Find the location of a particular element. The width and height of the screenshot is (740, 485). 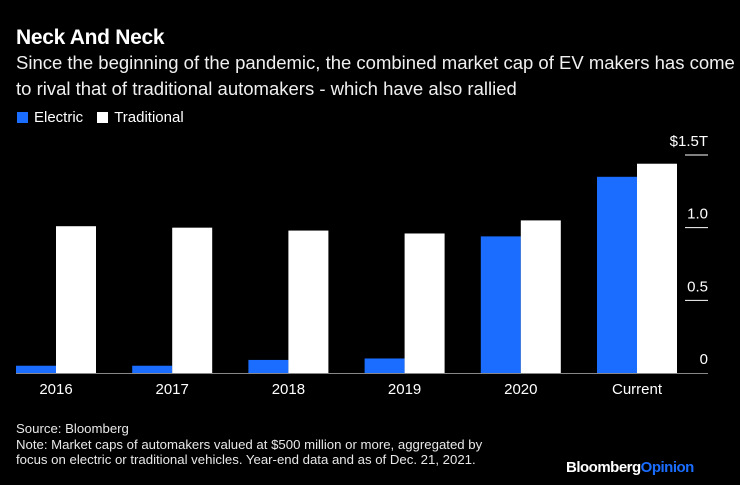

bar-electric-2016 is located at coordinates (36, 369).